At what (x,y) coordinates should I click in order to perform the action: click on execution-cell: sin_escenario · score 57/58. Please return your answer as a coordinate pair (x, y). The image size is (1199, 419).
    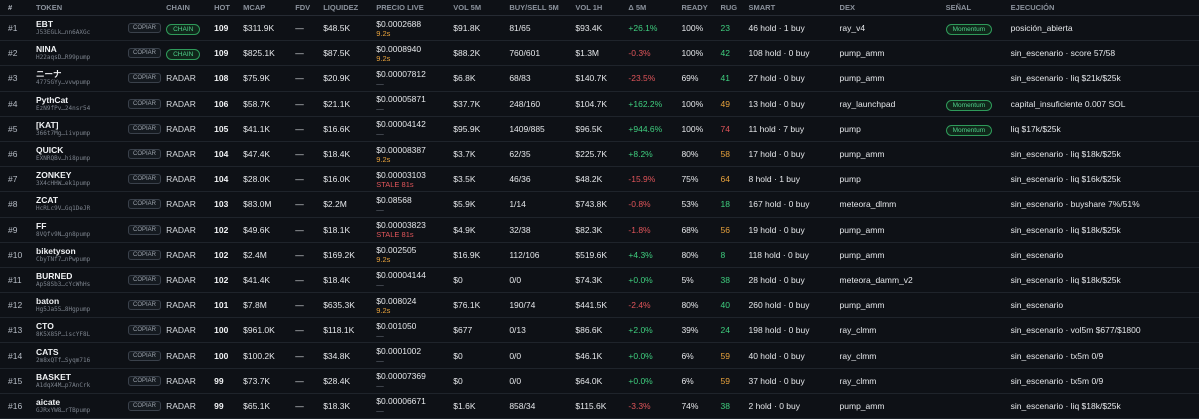
    Looking at the image, I should click on (1103, 53).